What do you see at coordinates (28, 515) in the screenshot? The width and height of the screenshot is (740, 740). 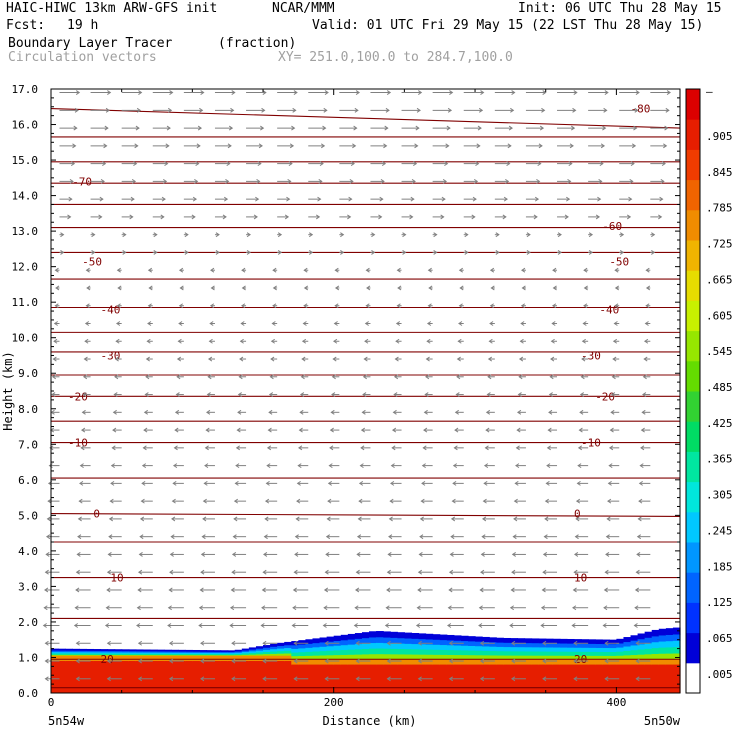 I see `y-tick-label: 5.0` at bounding box center [28, 515].